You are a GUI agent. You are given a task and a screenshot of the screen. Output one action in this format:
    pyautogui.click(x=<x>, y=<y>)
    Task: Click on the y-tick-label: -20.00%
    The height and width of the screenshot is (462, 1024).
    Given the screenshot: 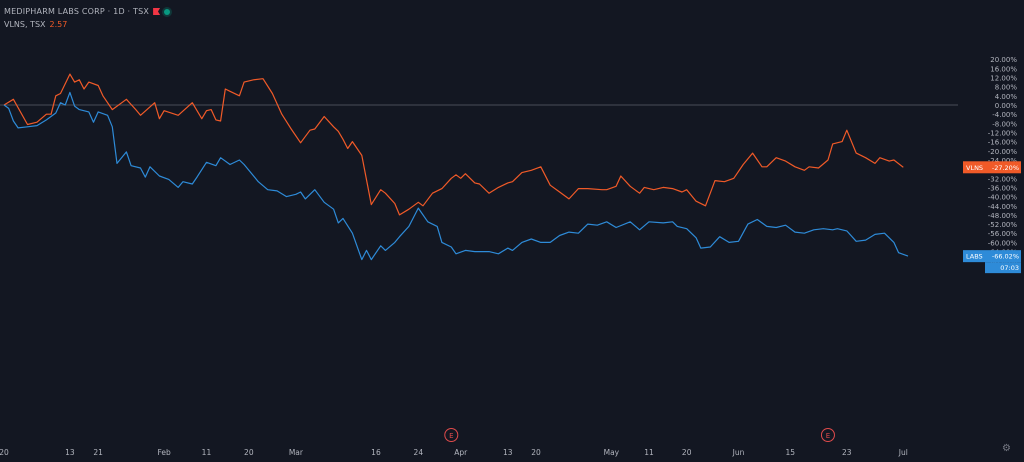 What is the action you would take?
    pyautogui.click(x=1003, y=152)
    